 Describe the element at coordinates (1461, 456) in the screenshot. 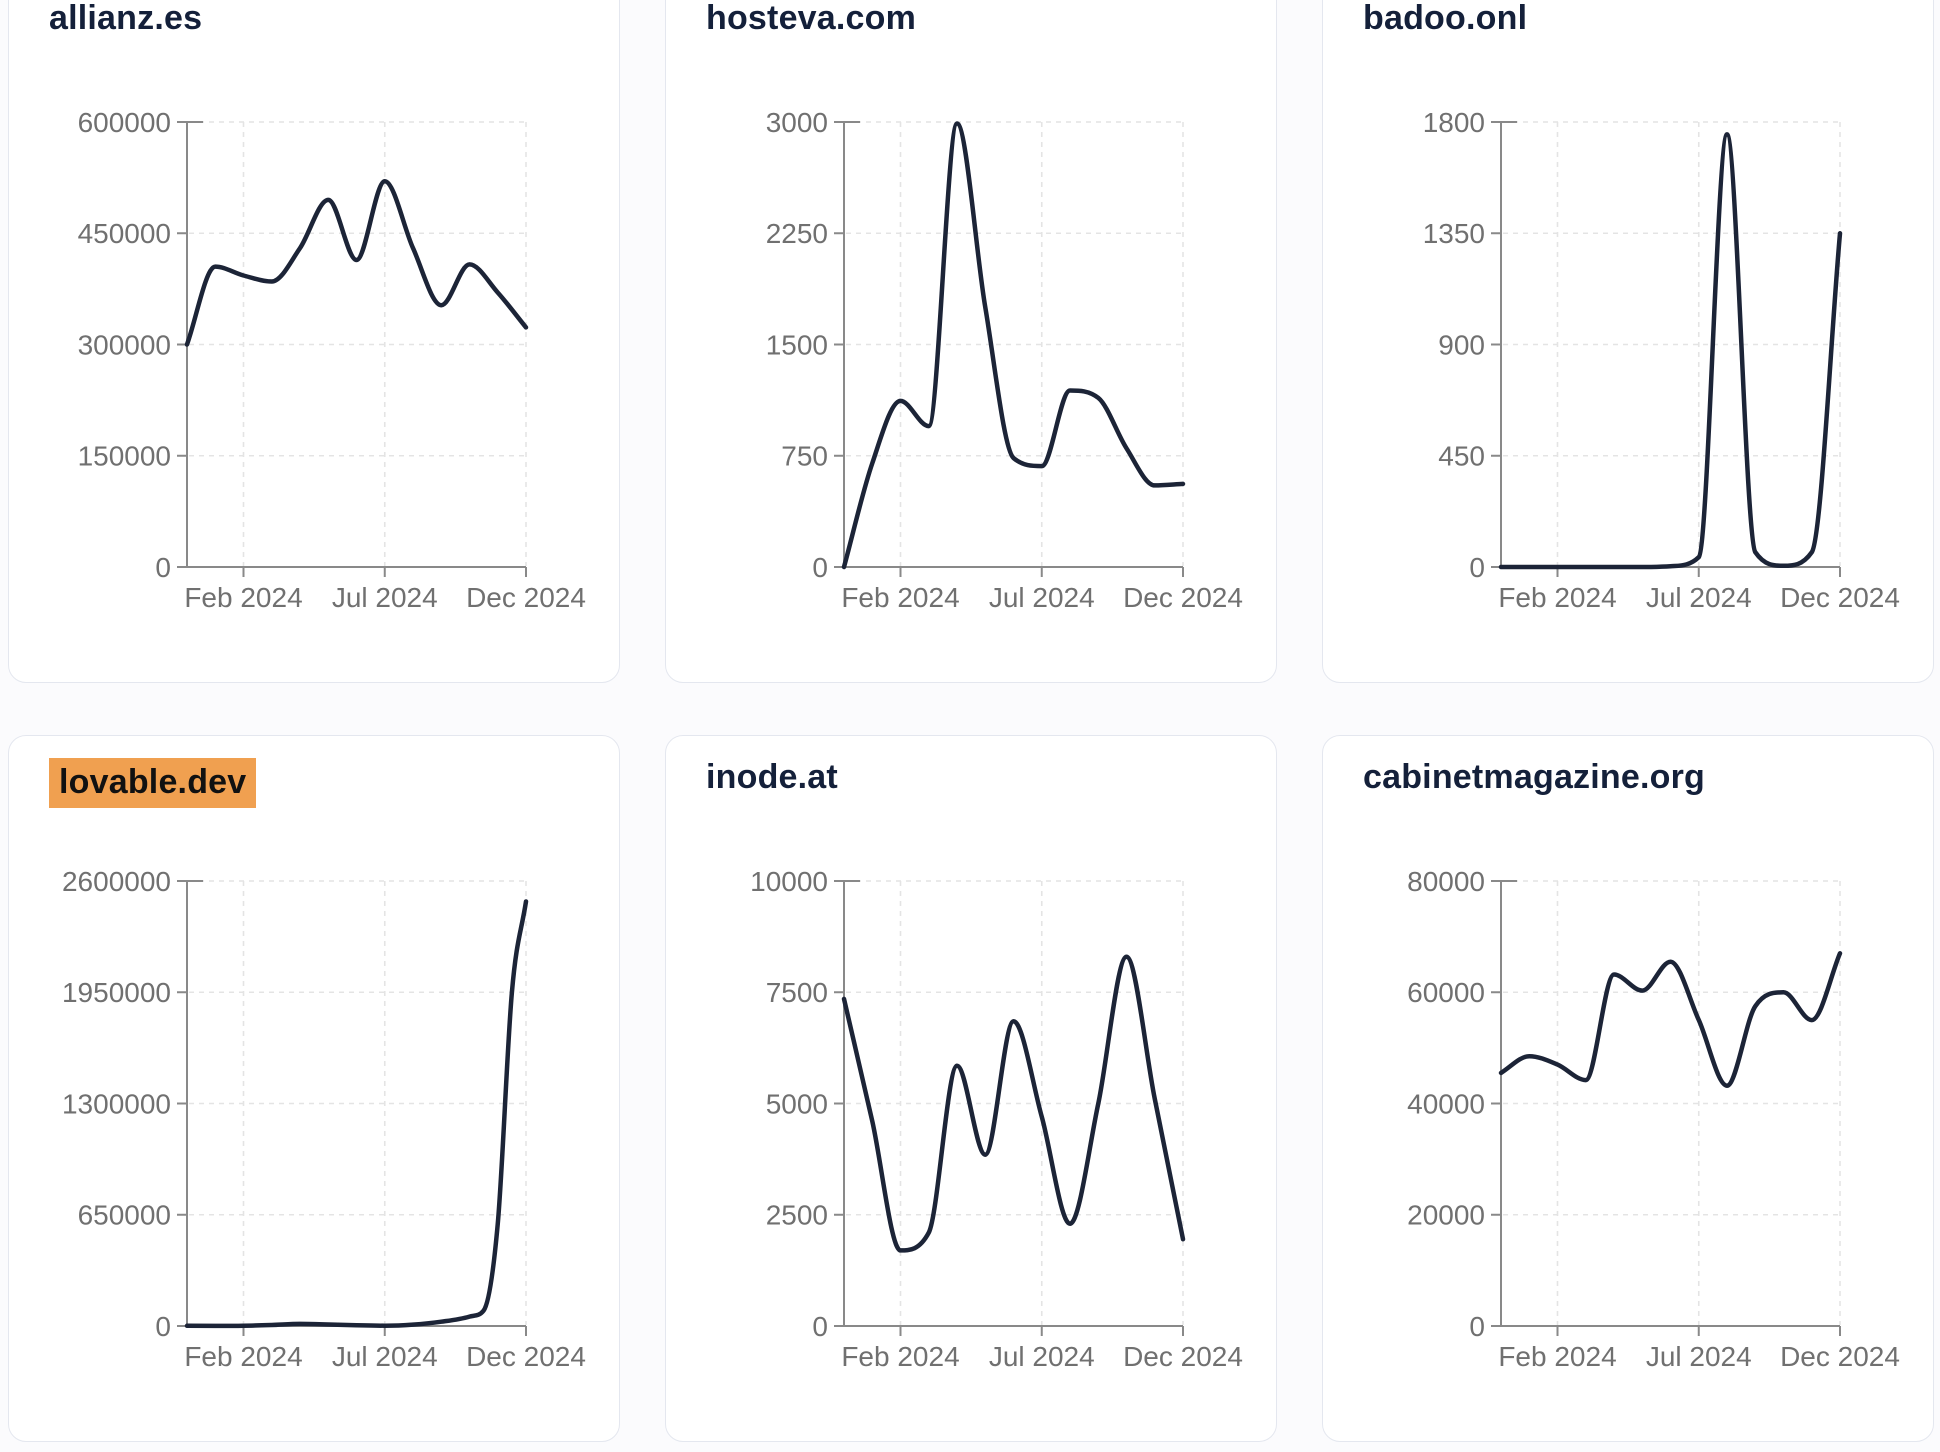

I see `svg-text: 450` at that location.